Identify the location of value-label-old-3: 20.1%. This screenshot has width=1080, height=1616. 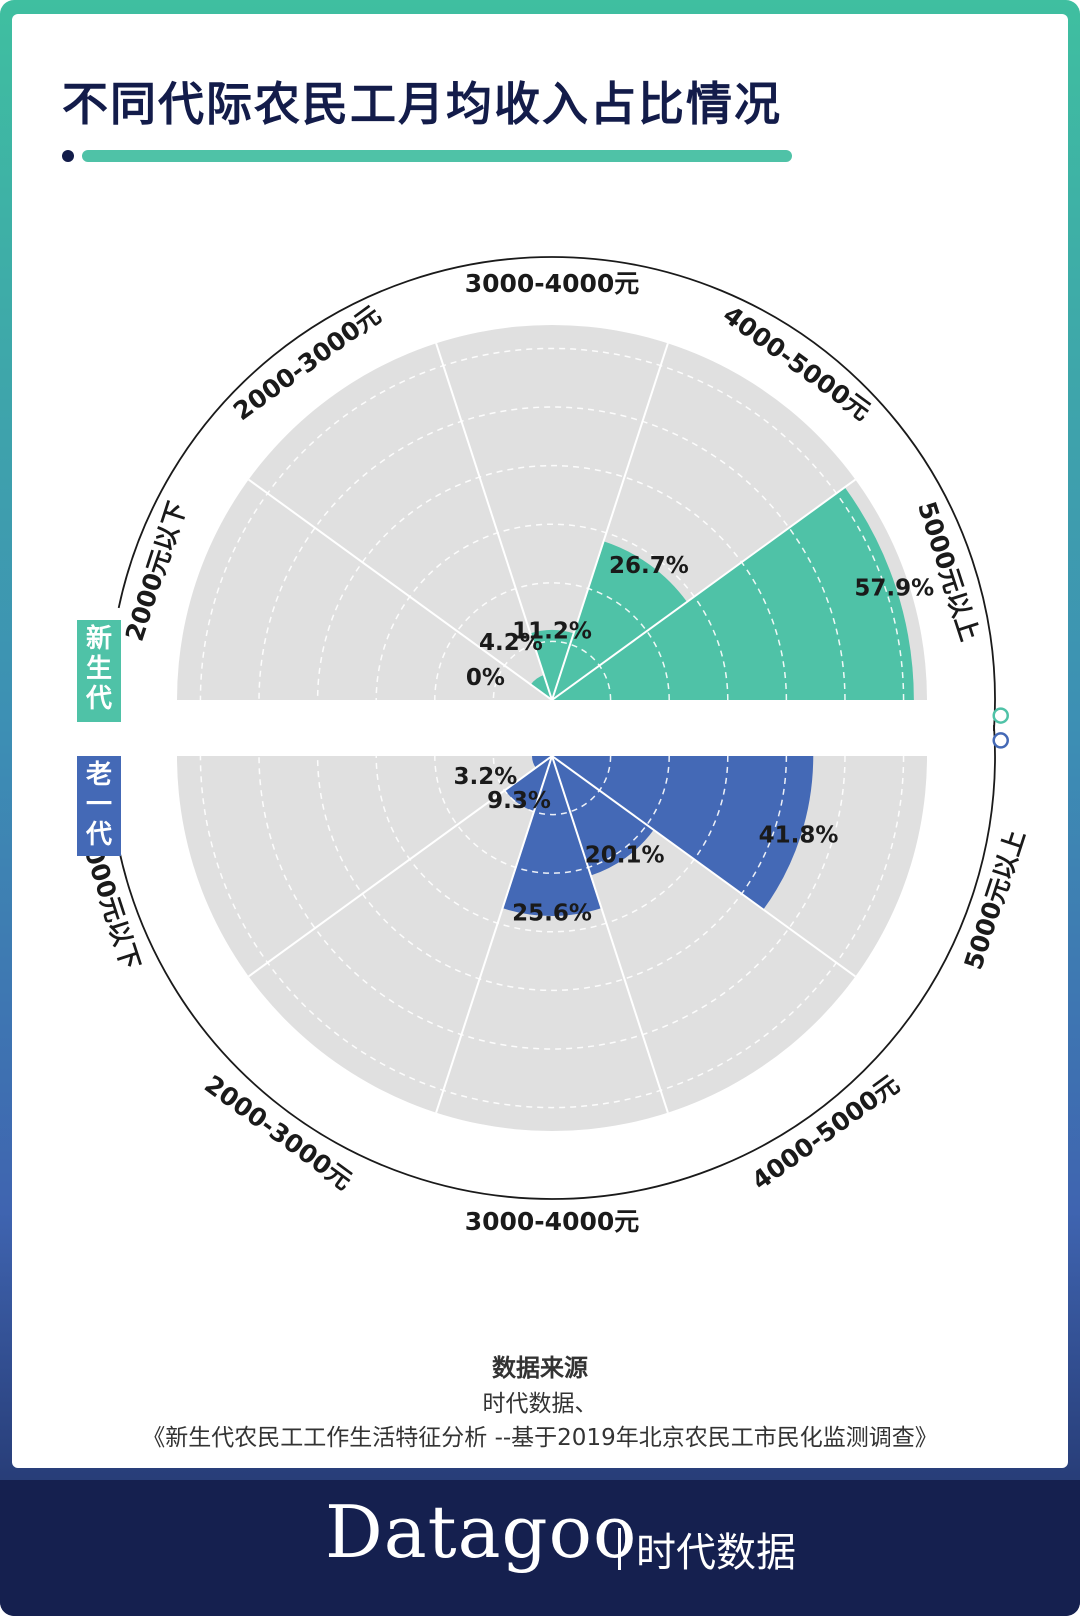
(625, 856).